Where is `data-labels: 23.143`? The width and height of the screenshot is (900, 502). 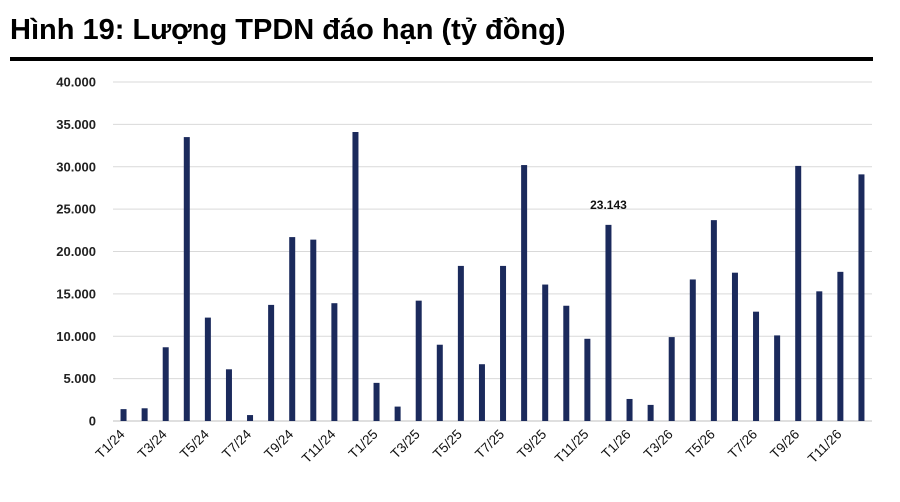
data-labels: 23.143 is located at coordinates (608, 205).